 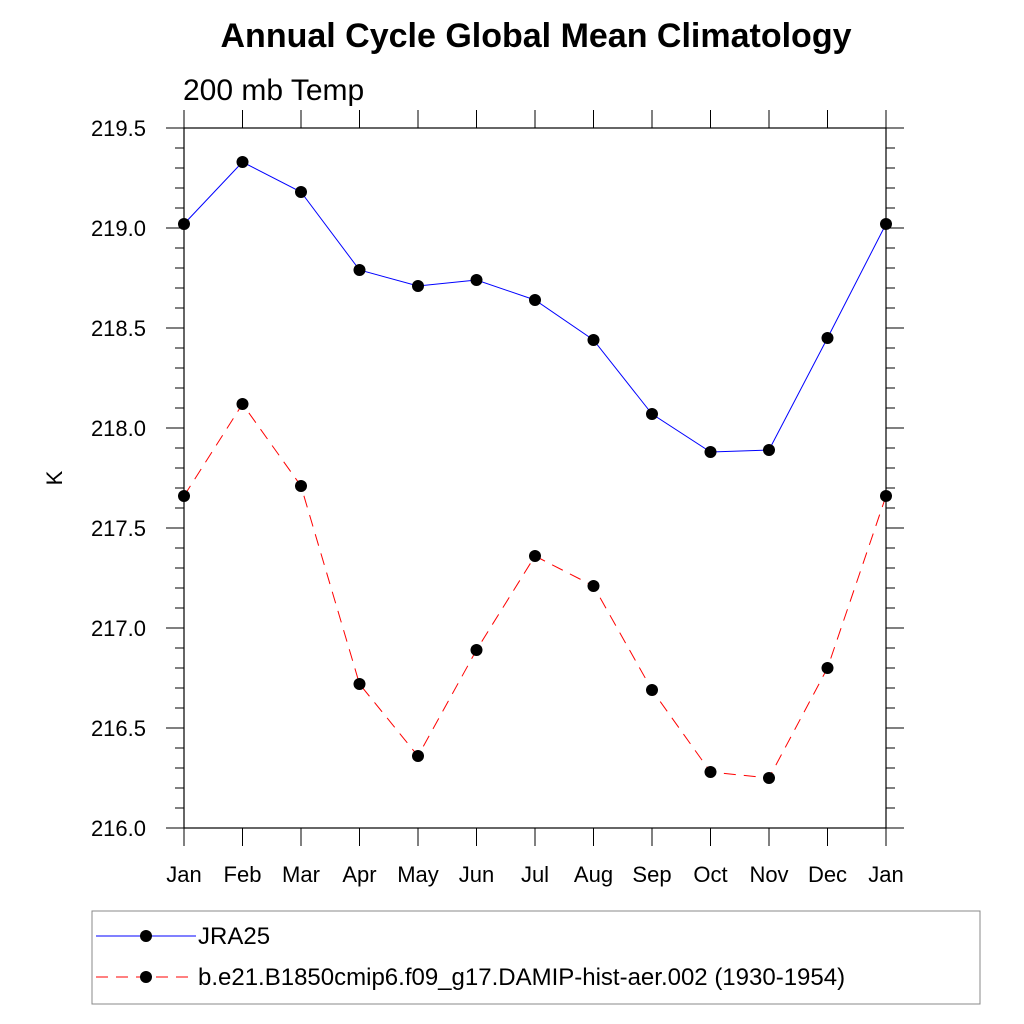 What do you see at coordinates (768, 874) in the screenshot?
I see `x-tick-label: Nov` at bounding box center [768, 874].